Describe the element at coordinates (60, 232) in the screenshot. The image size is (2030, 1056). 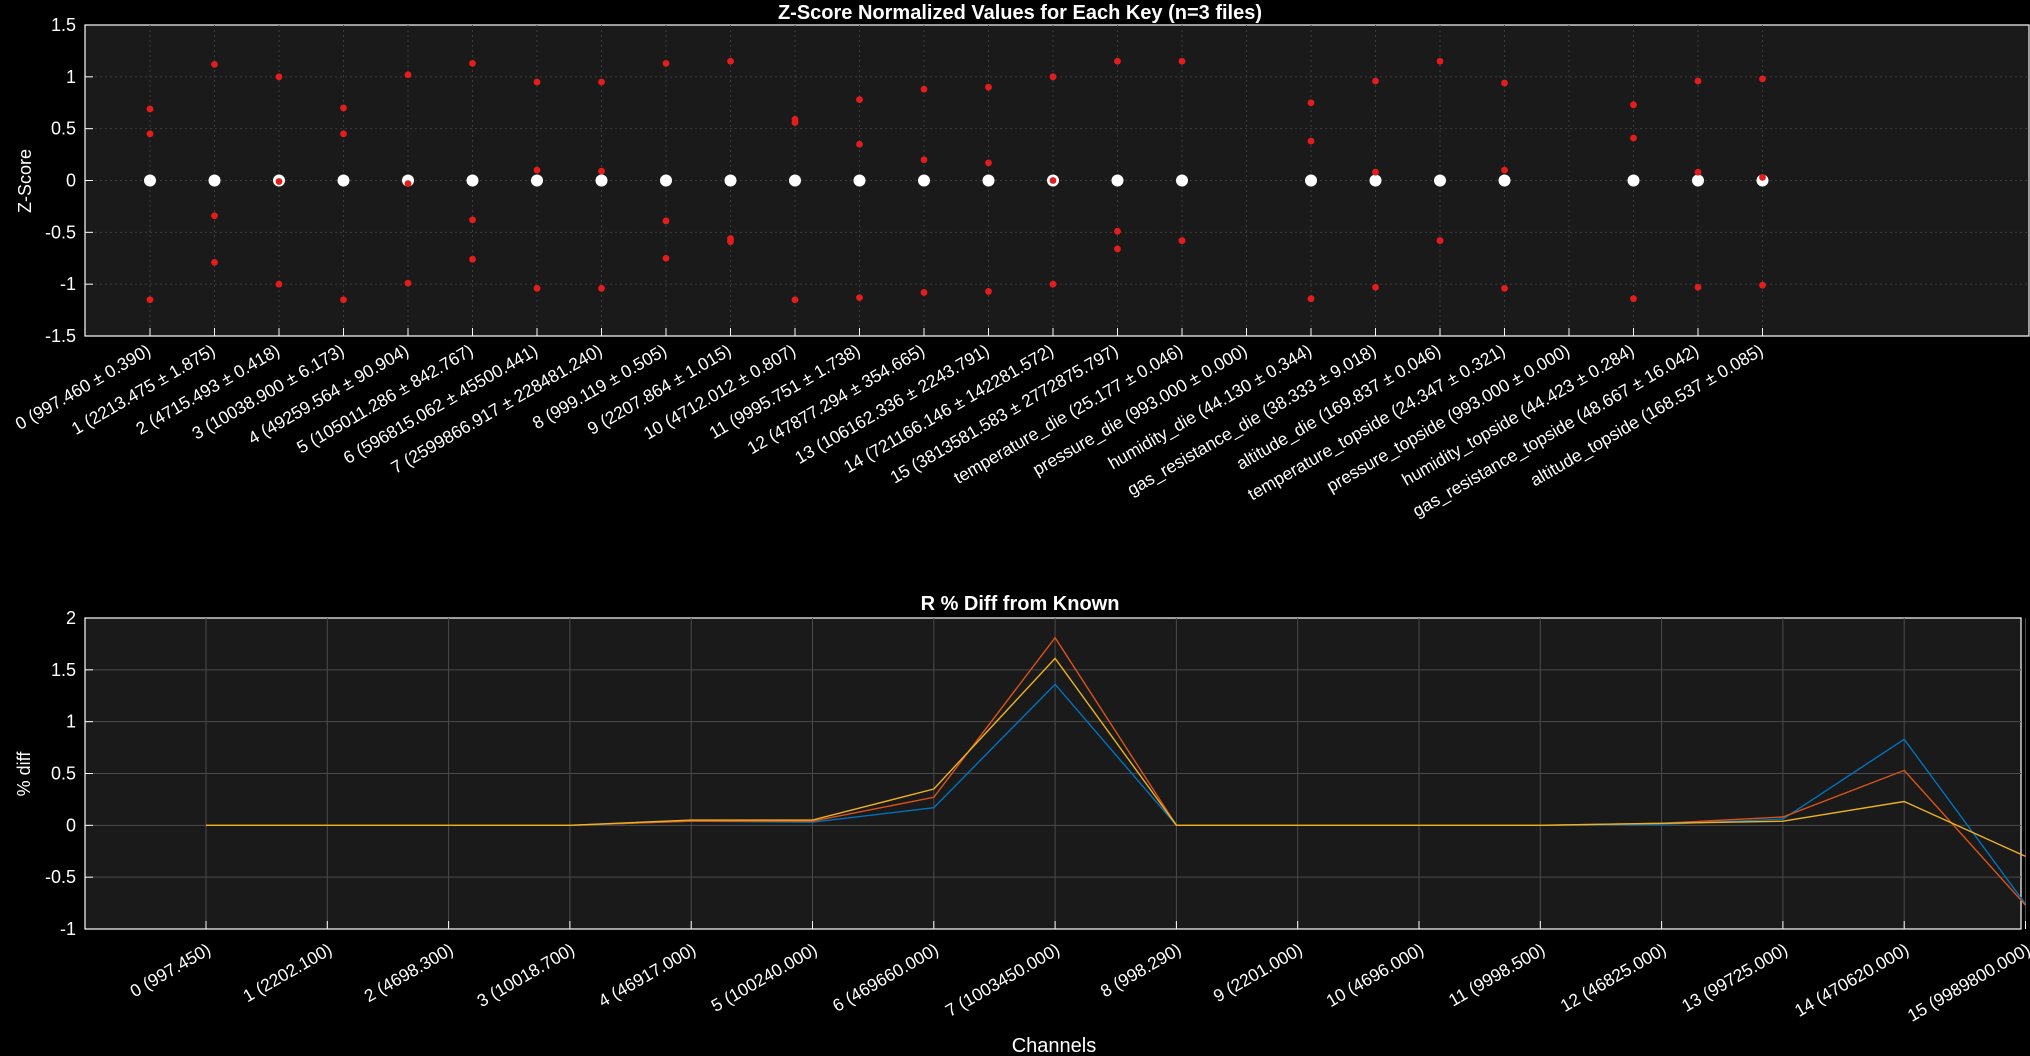
I see `zscore-y-tick-label: -0.5` at that location.